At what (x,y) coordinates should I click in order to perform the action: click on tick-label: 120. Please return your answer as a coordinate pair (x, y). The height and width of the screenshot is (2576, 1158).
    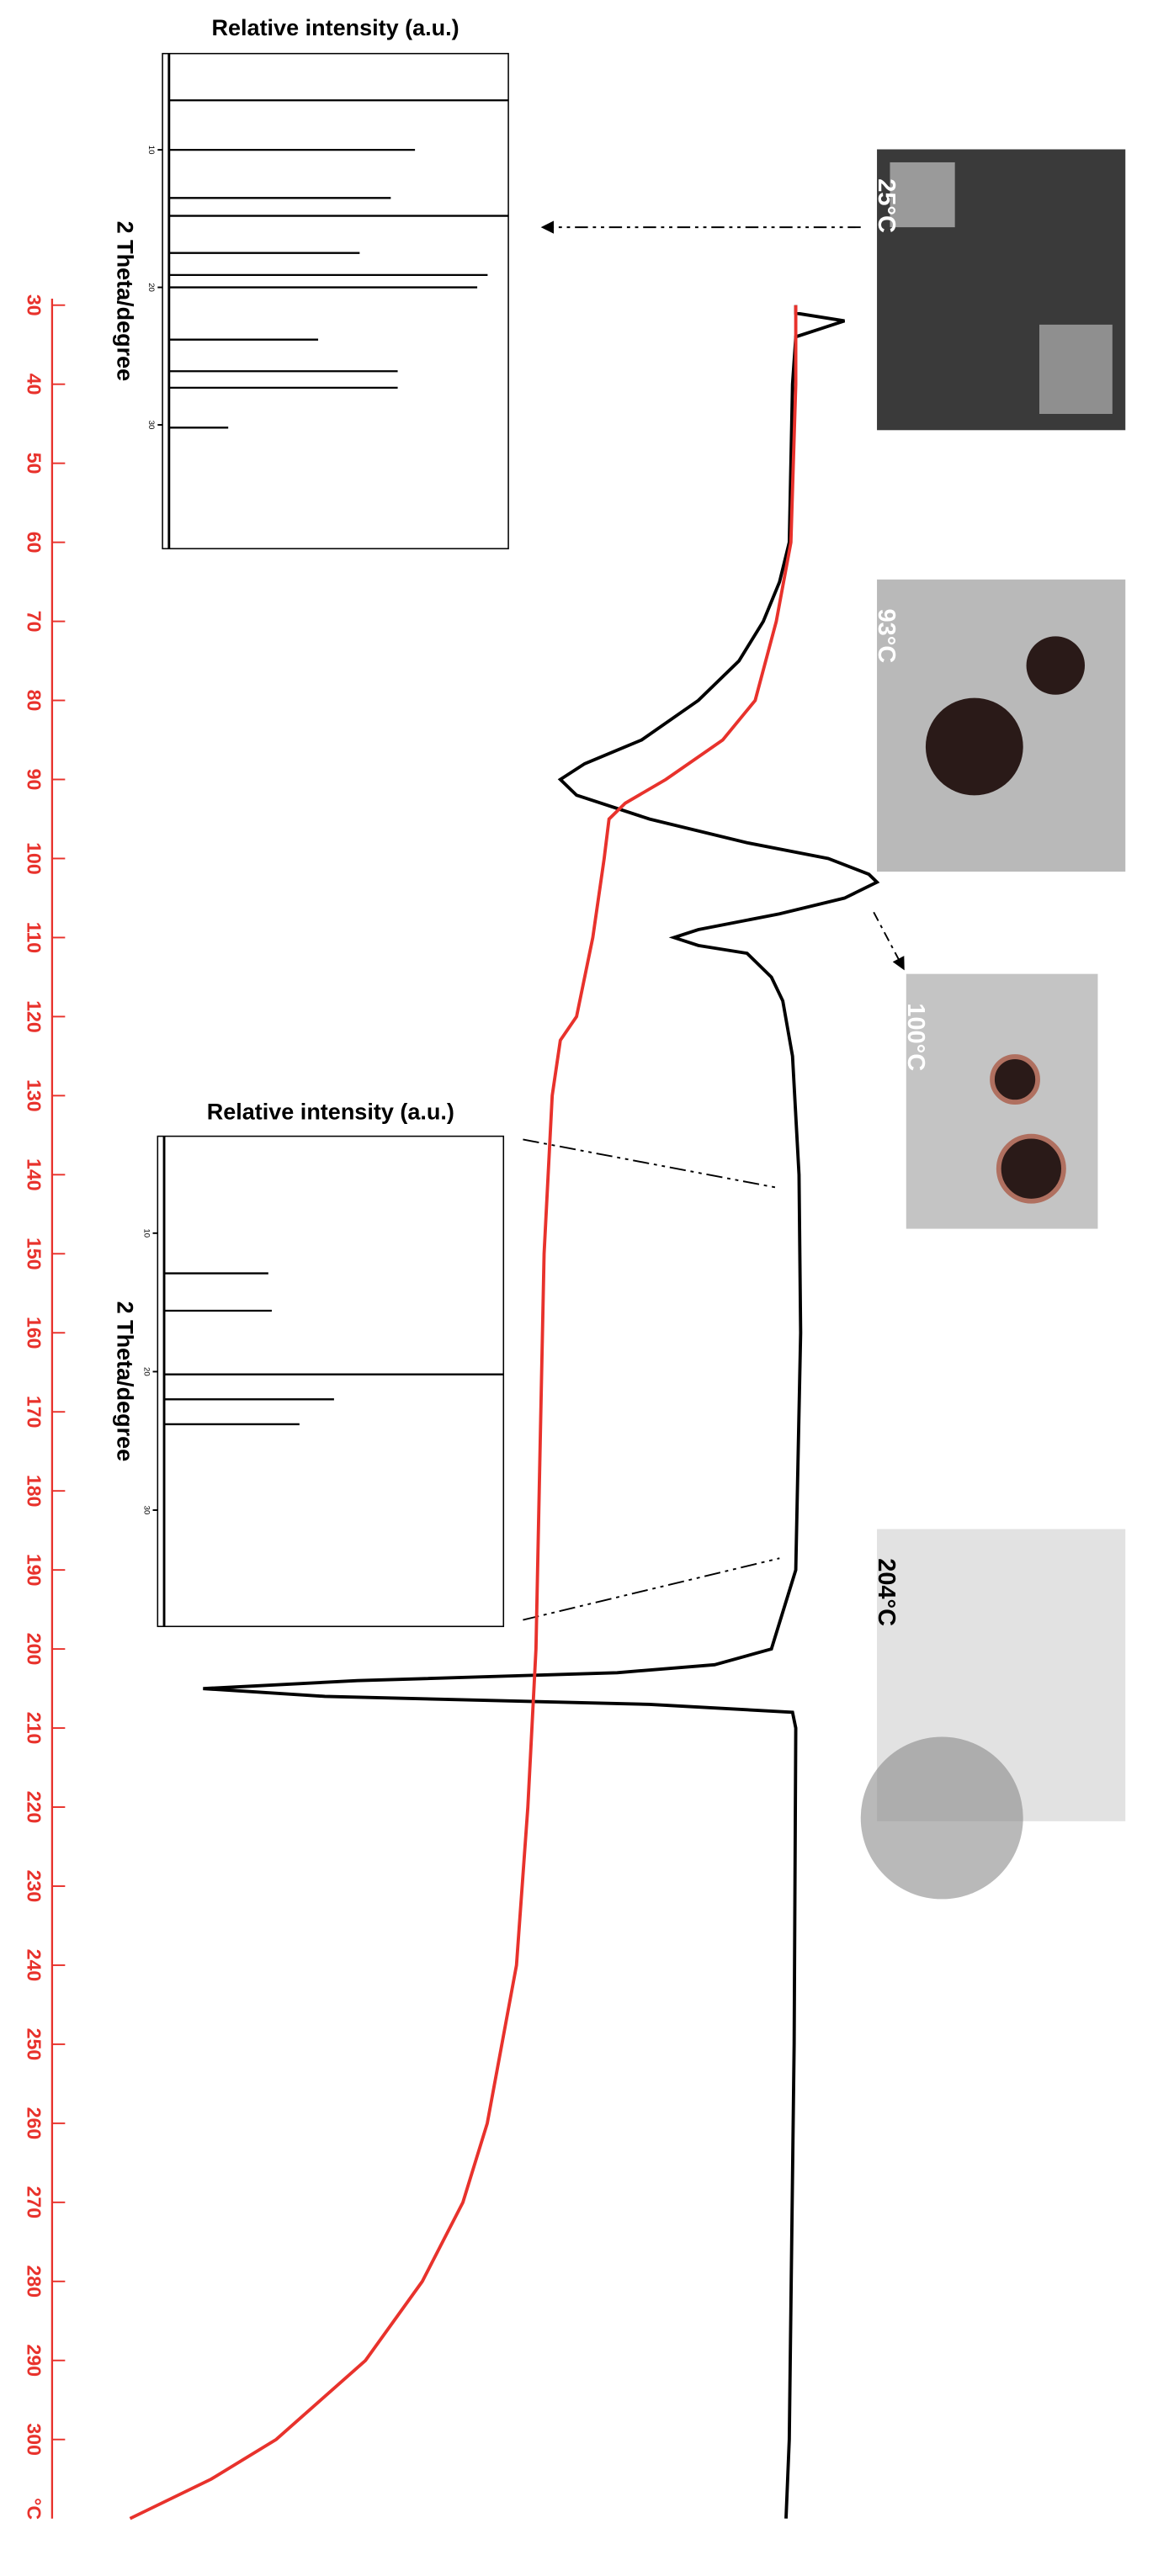
    Looking at the image, I should click on (35, 1017).